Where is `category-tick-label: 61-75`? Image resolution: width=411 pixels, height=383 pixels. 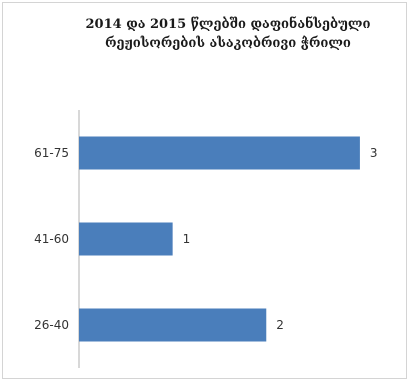 category-tick-label: 61-75 is located at coordinates (51, 153).